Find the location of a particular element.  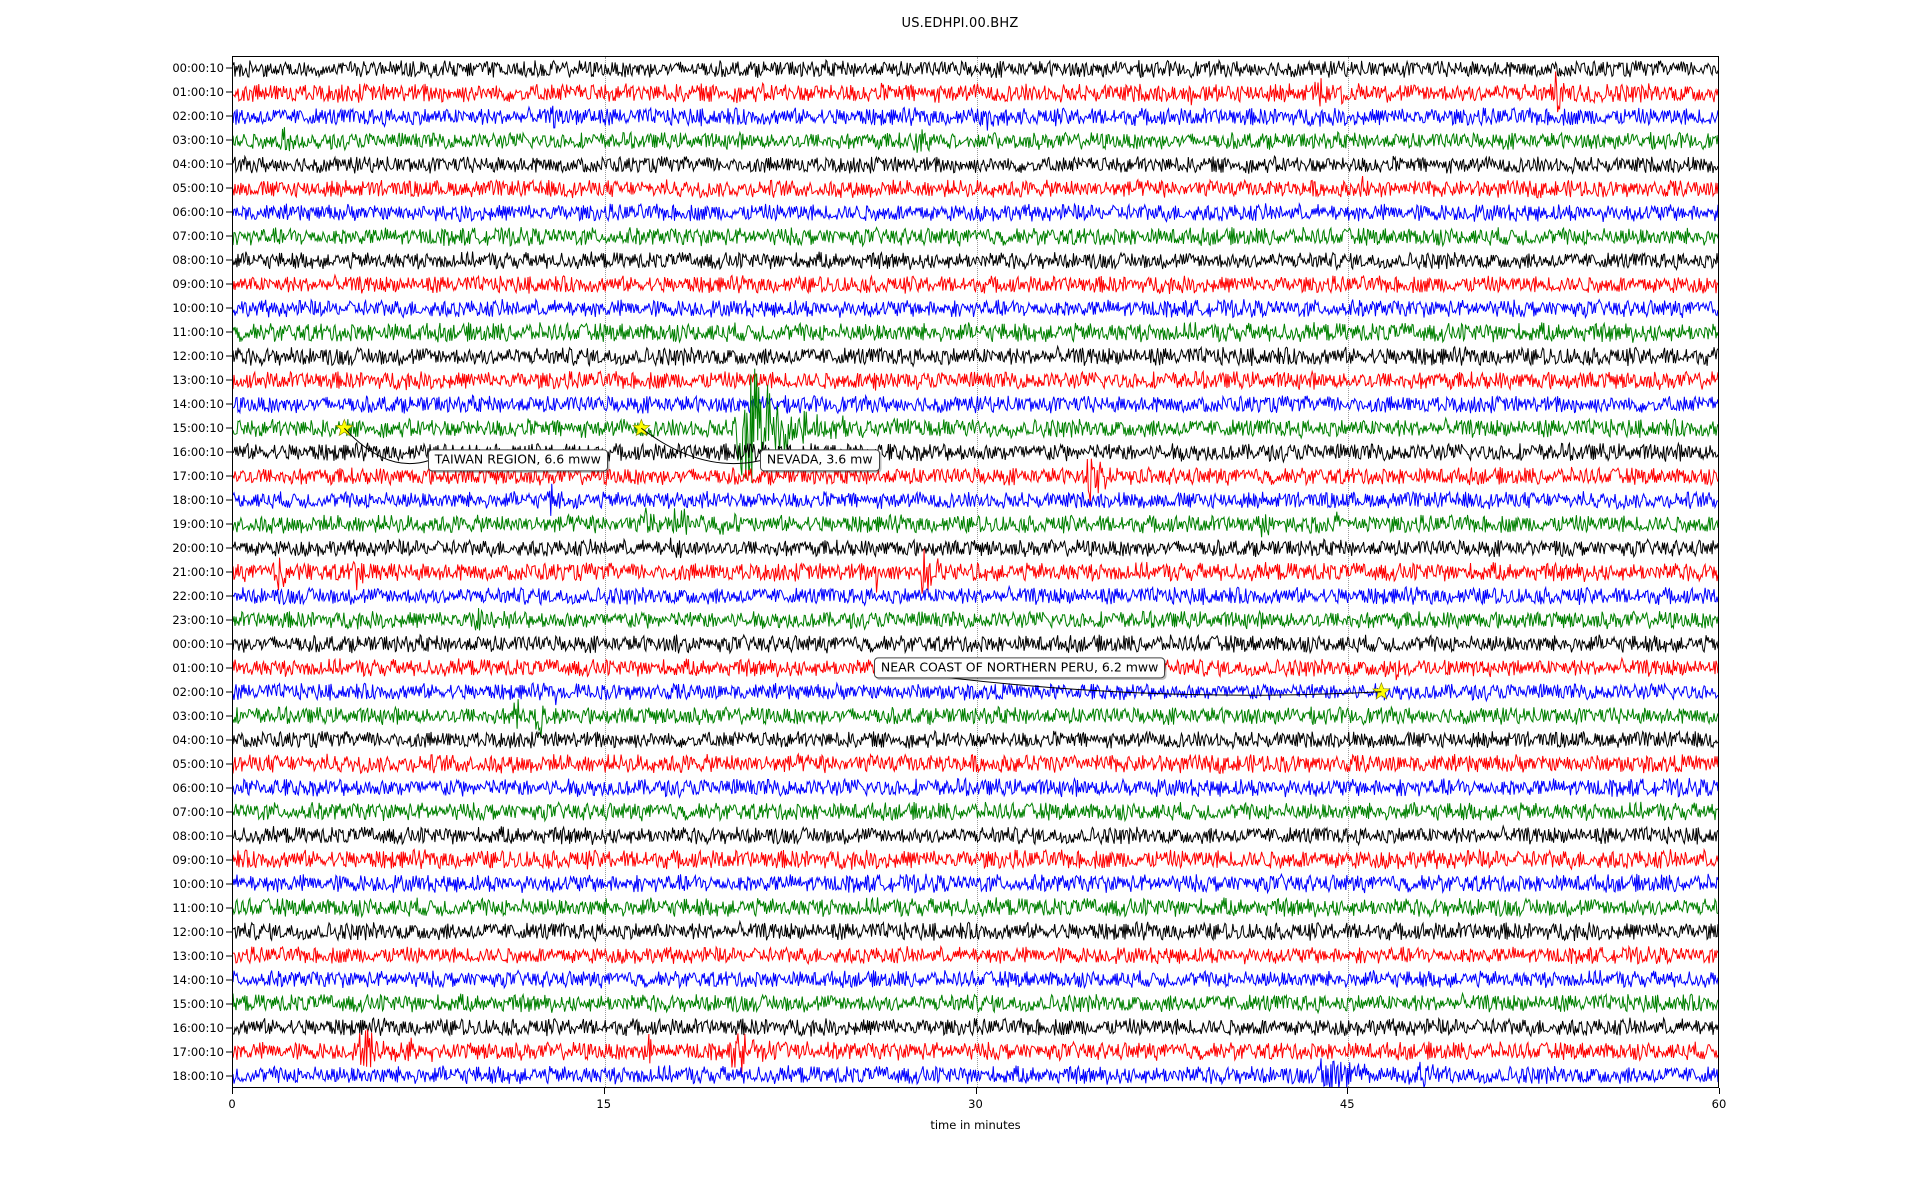

y-axis-tick-label: 20:00:10 is located at coordinates (198, 548).